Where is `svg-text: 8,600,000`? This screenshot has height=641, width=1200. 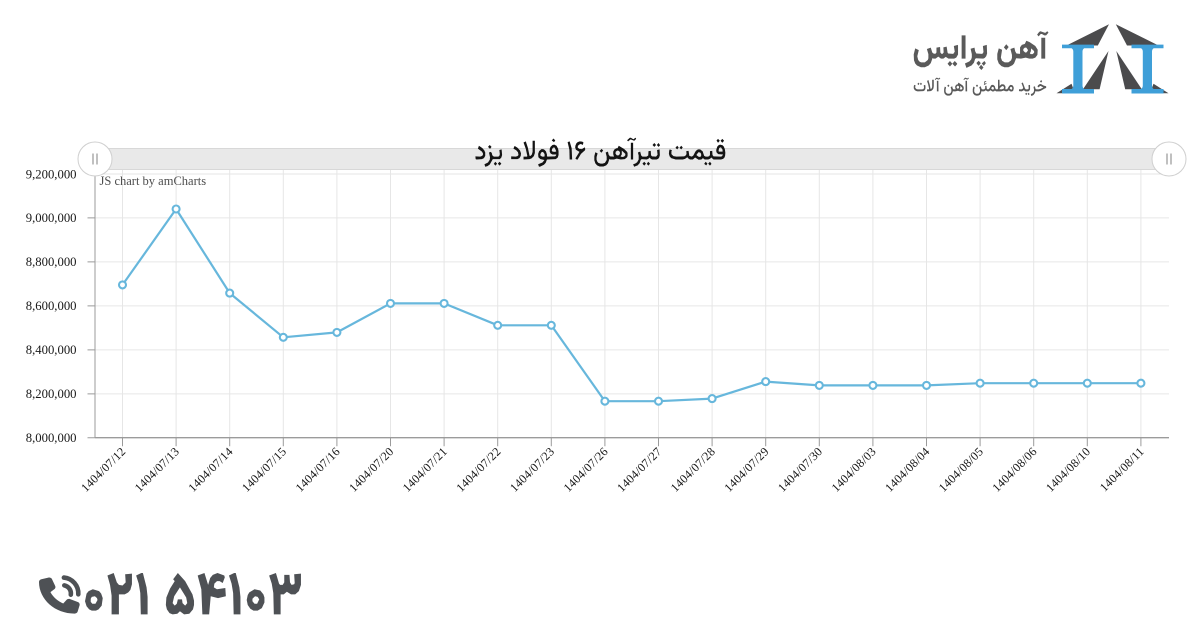 svg-text: 8,600,000 is located at coordinates (51, 306).